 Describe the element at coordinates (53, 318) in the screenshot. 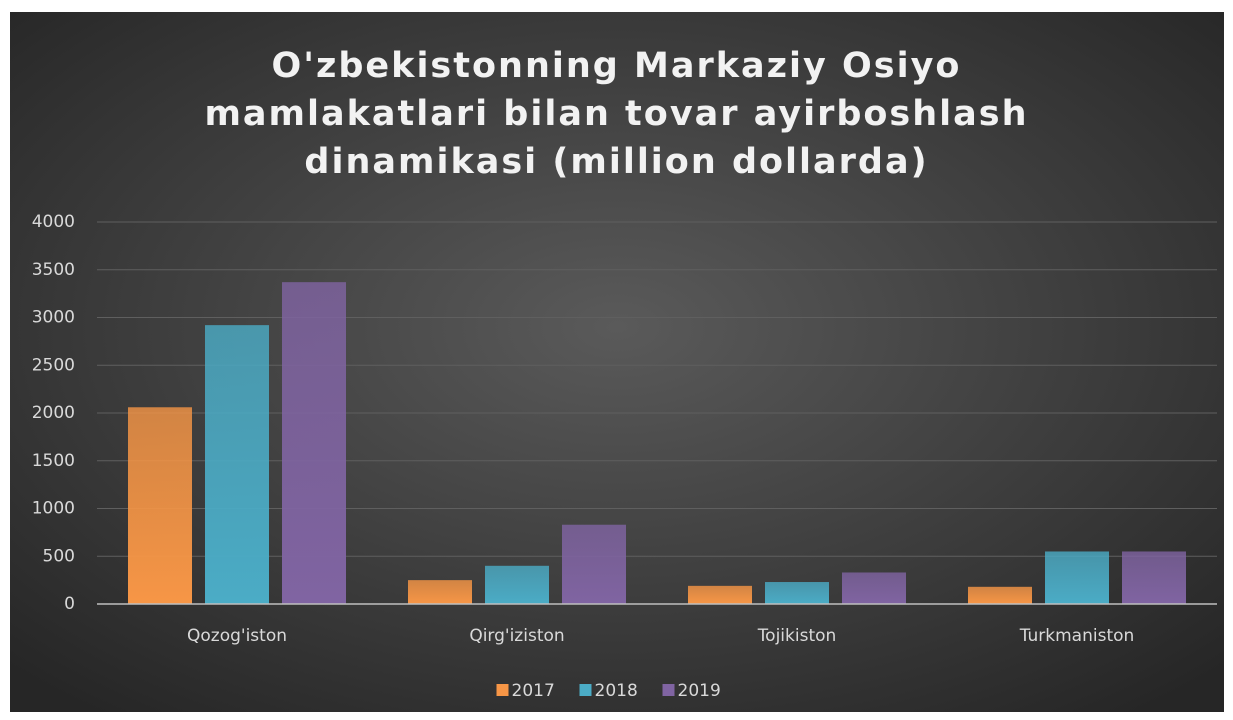

I see `y-tick-label: 3000` at that location.